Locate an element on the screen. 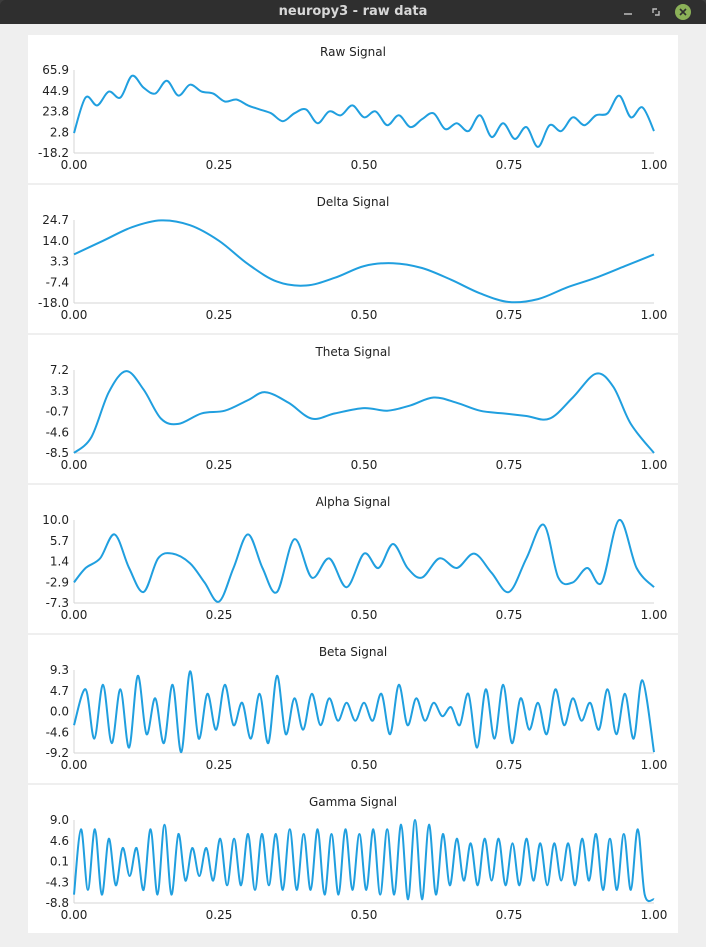 The image size is (706, 947). minimize-button is located at coordinates (628, 12).